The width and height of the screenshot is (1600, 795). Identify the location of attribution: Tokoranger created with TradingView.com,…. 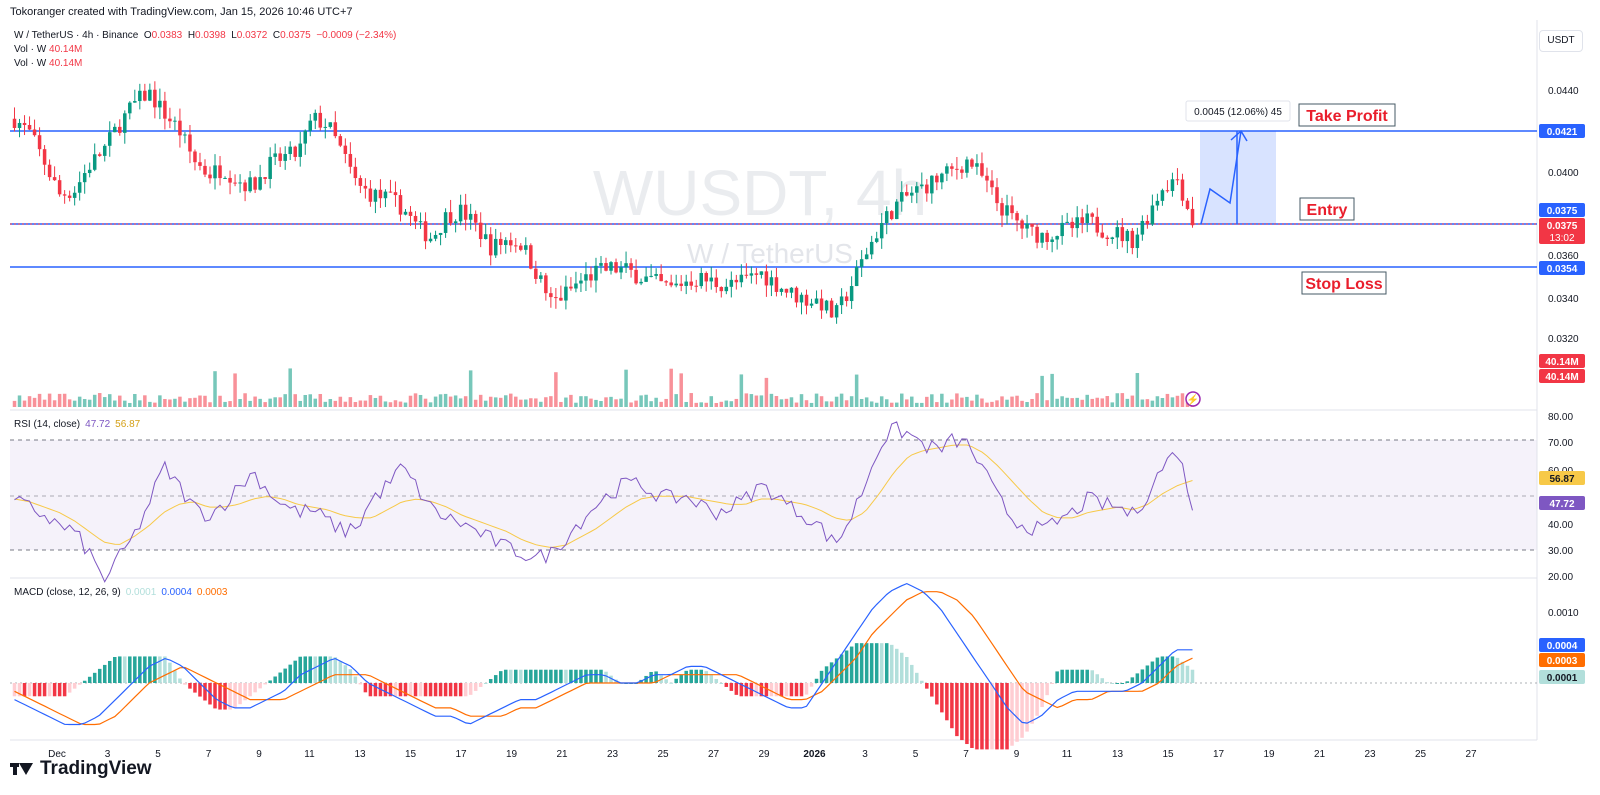
(181, 12).